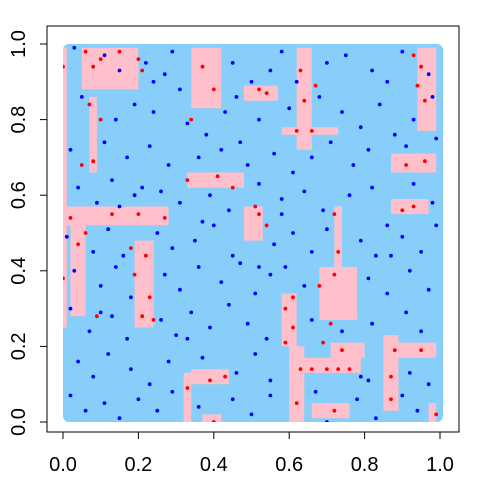 Image resolution: width=480 pixels, height=480 pixels. Describe the element at coordinates (289, 465) in the screenshot. I see `x-tick-label: 0.6` at that location.